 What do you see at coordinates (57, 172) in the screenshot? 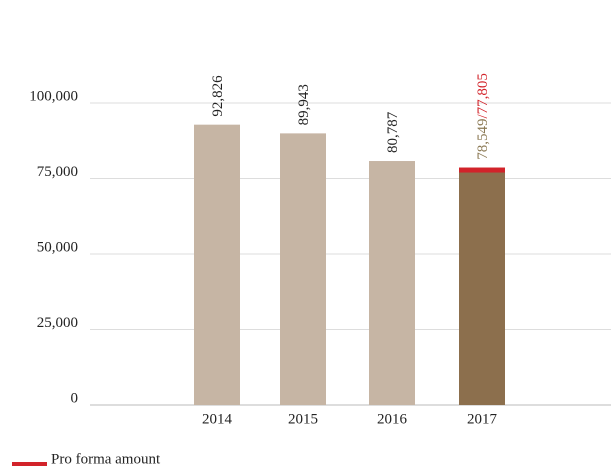
I see `y-tick-label: 75,000` at bounding box center [57, 172].